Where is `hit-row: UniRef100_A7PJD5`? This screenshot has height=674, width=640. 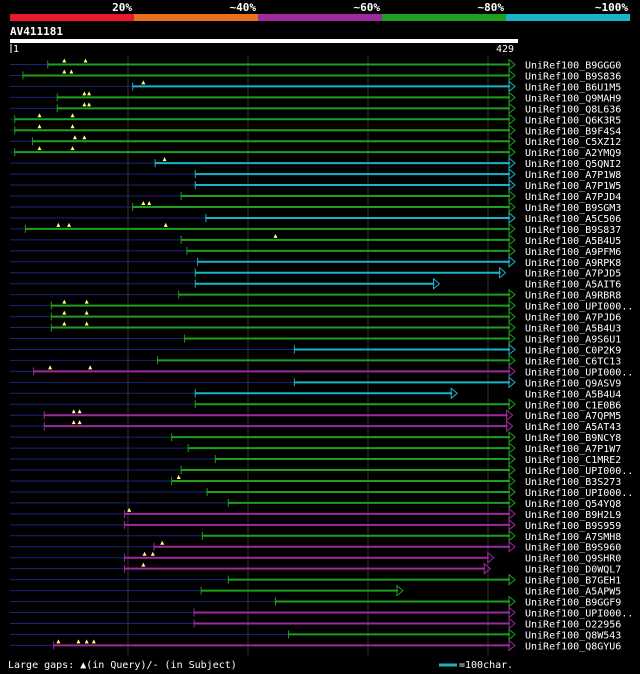
hit-row: UniRef100_A7PJD5 is located at coordinates (315, 273).